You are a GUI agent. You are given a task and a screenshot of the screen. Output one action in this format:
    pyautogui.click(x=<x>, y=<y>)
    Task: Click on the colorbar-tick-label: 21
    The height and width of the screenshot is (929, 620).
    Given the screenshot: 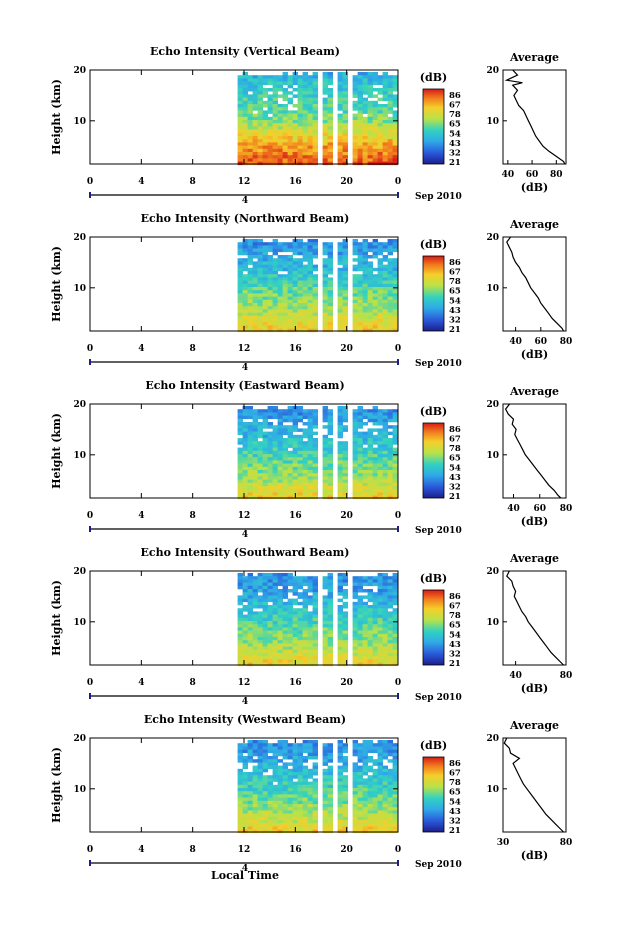 What is the action you would take?
    pyautogui.click(x=455, y=664)
    